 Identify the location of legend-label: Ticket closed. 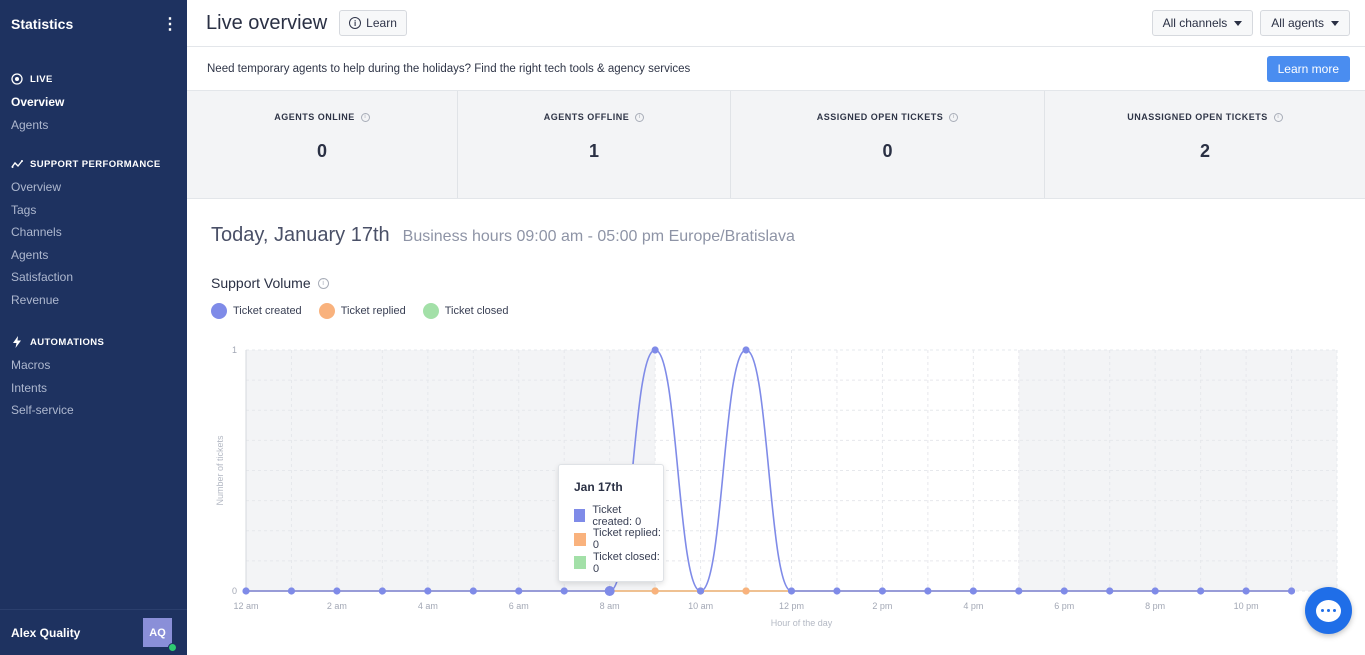
(476, 311).